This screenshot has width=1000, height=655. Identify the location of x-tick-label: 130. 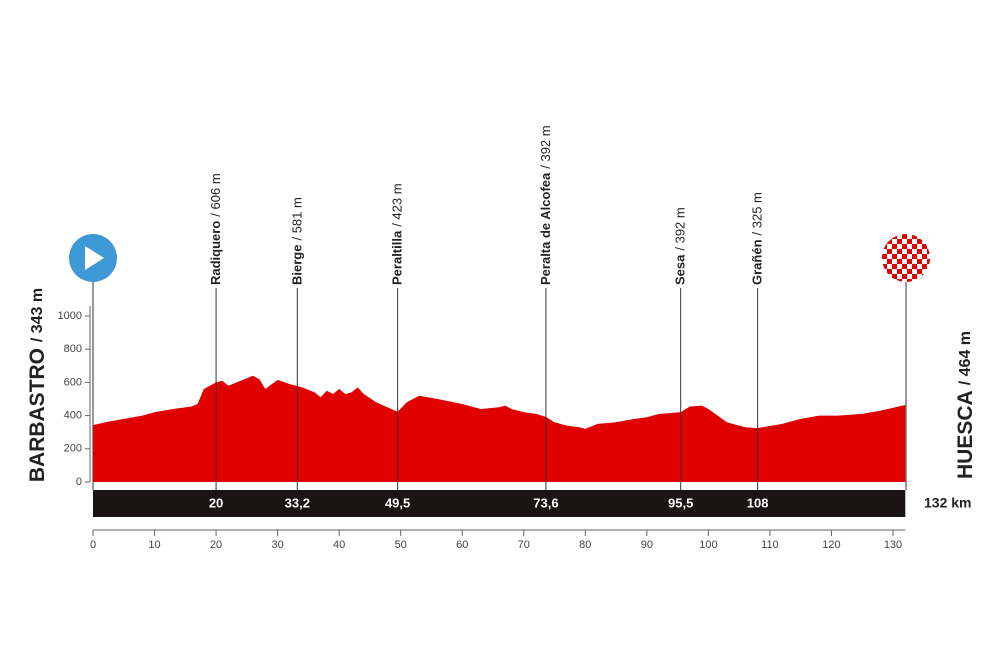
(893, 545).